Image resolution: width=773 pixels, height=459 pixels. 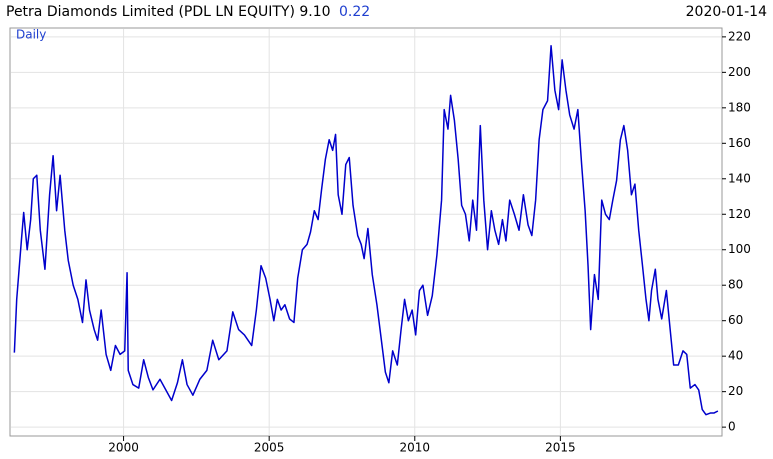 What do you see at coordinates (31, 35) in the screenshot?
I see `series-label: Daily` at bounding box center [31, 35].